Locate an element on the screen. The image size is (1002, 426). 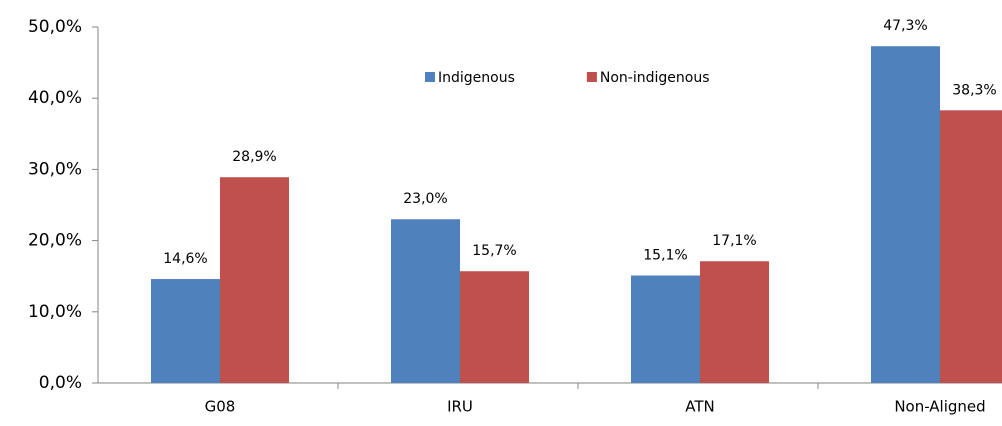
value-label: 15,7% is located at coordinates (494, 251).